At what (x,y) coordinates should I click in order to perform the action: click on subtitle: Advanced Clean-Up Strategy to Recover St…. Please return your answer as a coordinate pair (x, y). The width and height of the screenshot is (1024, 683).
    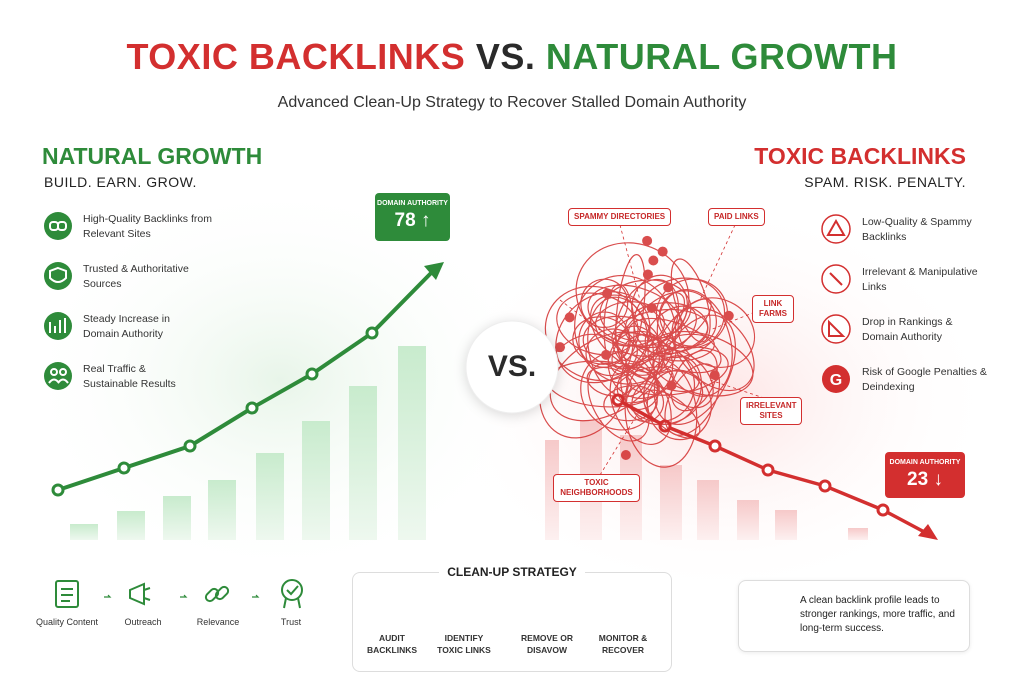
    Looking at the image, I should click on (512, 102).